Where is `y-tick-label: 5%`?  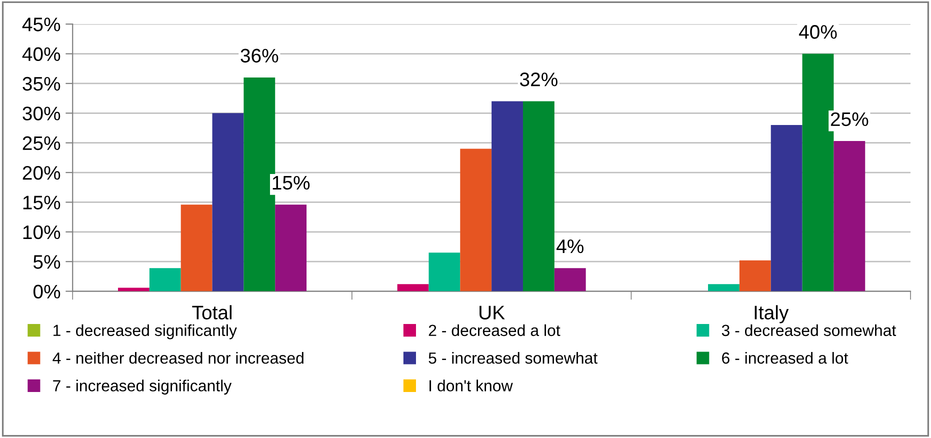 y-tick-label: 5% is located at coordinates (46, 262).